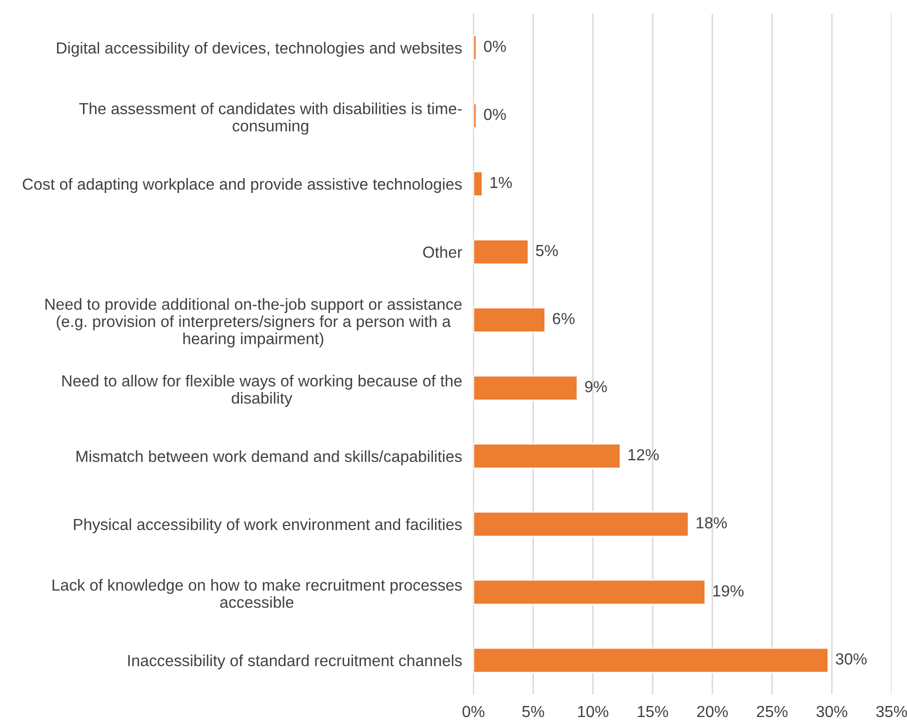 The image size is (907, 721). What do you see at coordinates (442, 252) in the screenshot?
I see `y-tick-label: Other` at bounding box center [442, 252].